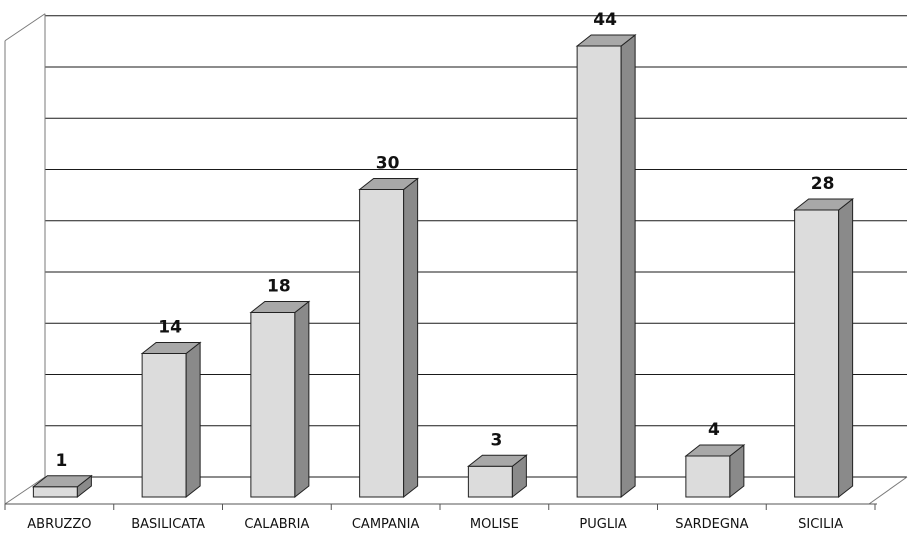 The height and width of the screenshot is (538, 910). Describe the element at coordinates (276, 524) in the screenshot. I see `category-label: CALABRIA` at that location.